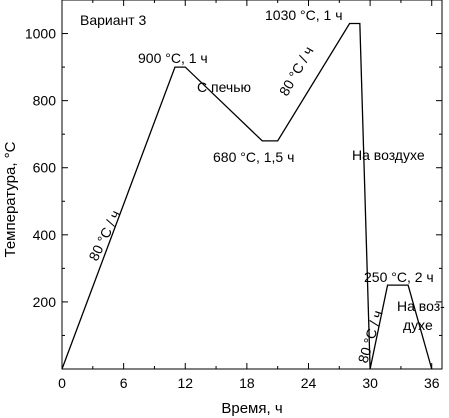 The width and height of the screenshot is (449, 418). What do you see at coordinates (418, 325) in the screenshot?
I see `annotation-label: духе` at bounding box center [418, 325].